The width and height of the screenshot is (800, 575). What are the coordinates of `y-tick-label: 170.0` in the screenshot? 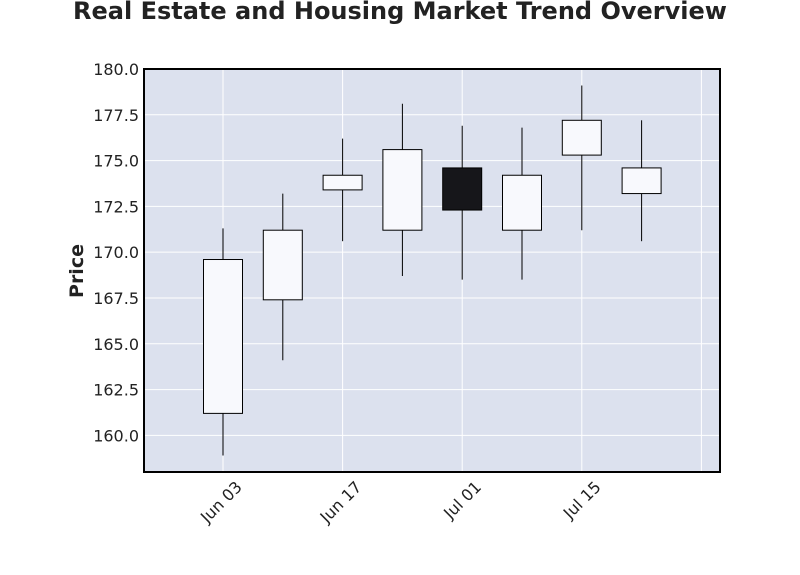 It's located at (116, 252).